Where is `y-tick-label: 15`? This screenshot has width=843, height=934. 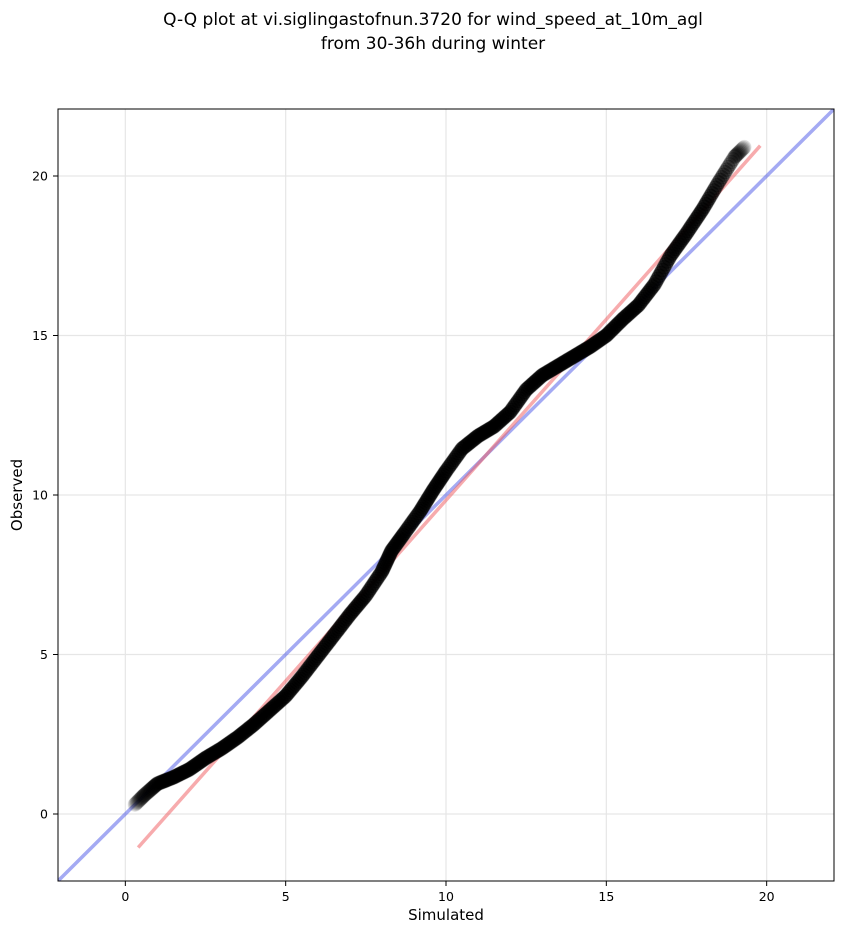 y-tick-label: 15 is located at coordinates (40, 335).